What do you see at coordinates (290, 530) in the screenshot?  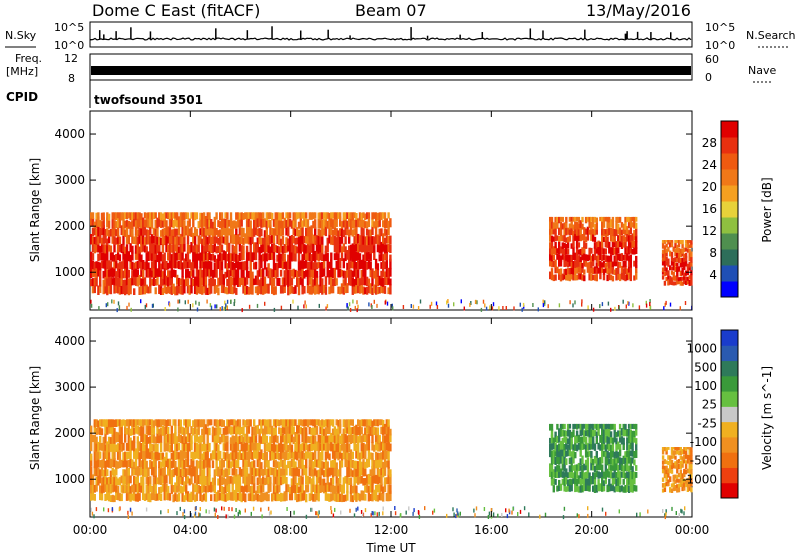 I see `velocity-x-tick-label: 08:00` at bounding box center [290, 530].